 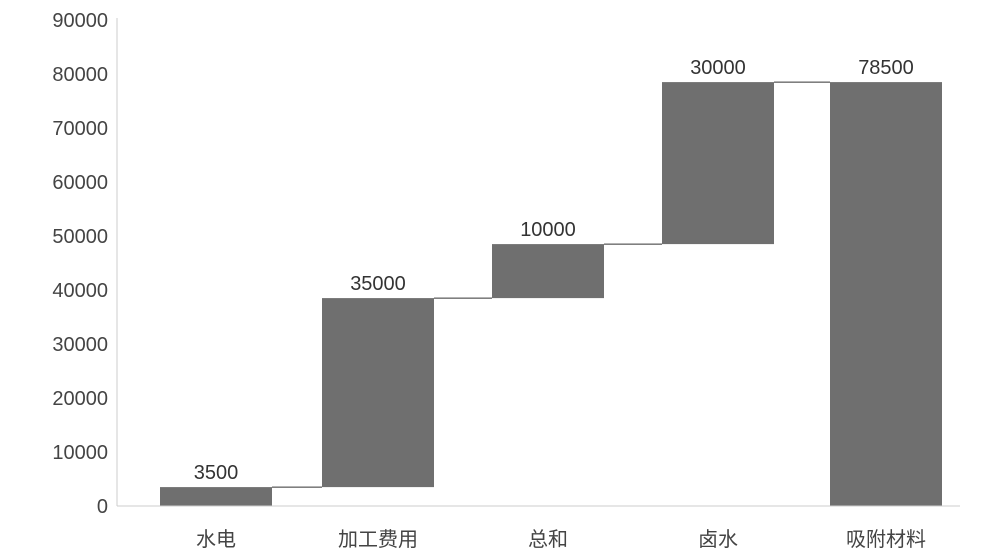 What do you see at coordinates (80, 399) in the screenshot?
I see `y-tick-label: 20000` at bounding box center [80, 399].